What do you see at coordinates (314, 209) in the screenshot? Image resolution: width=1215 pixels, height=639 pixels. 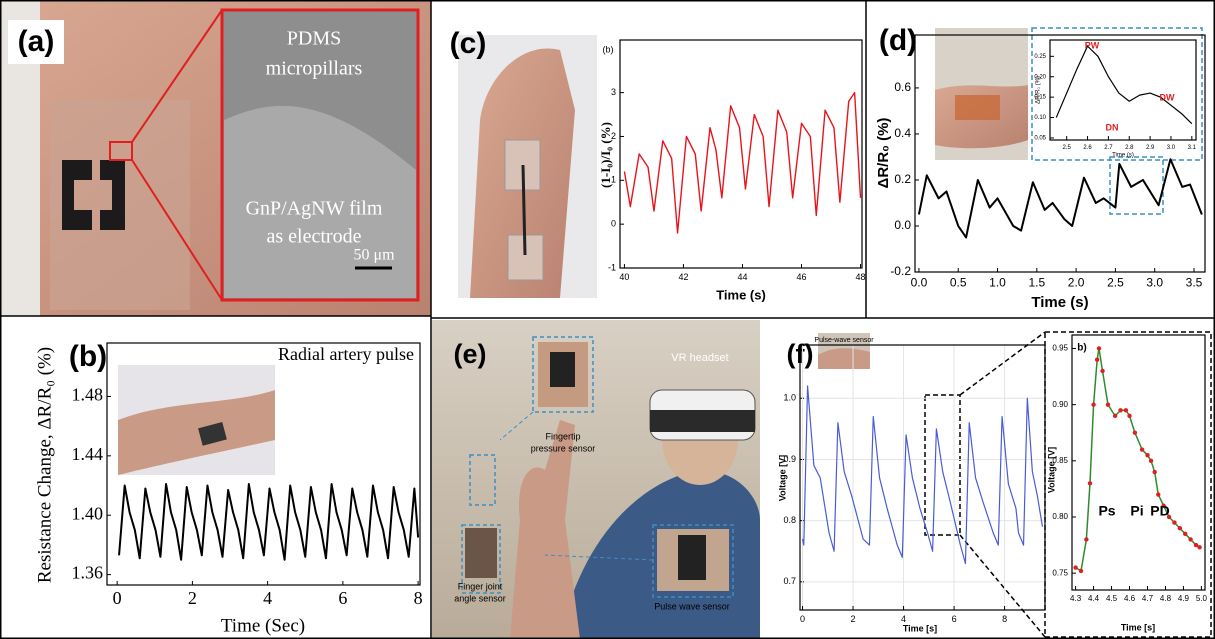 I see `photo-label: GnP/AgNW film` at bounding box center [314, 209].